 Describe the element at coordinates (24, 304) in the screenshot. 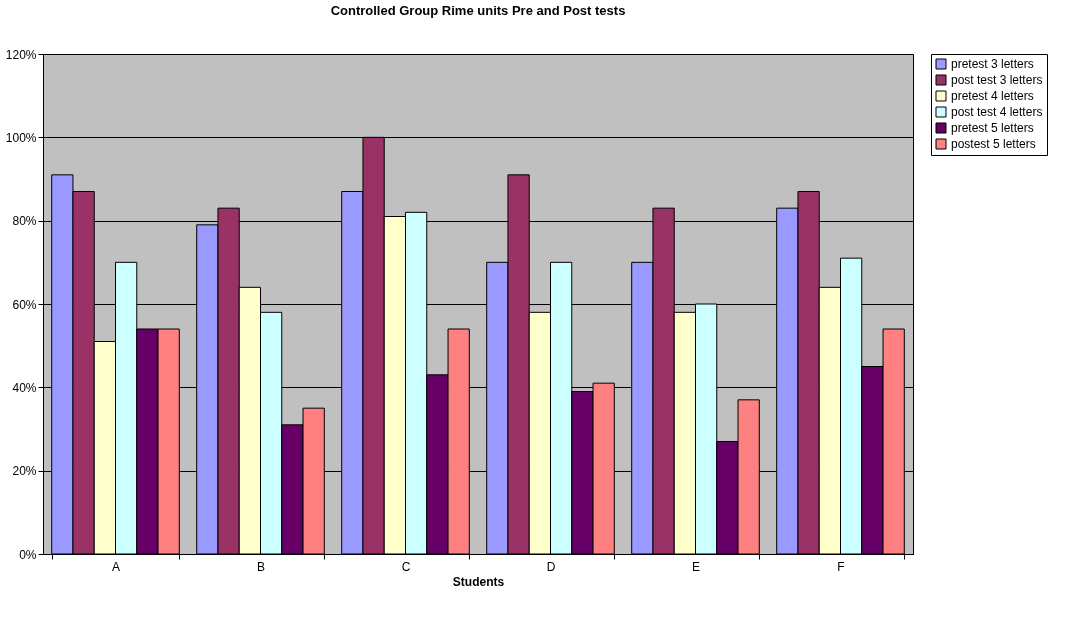

I see `y-tick-label: 60%` at that location.